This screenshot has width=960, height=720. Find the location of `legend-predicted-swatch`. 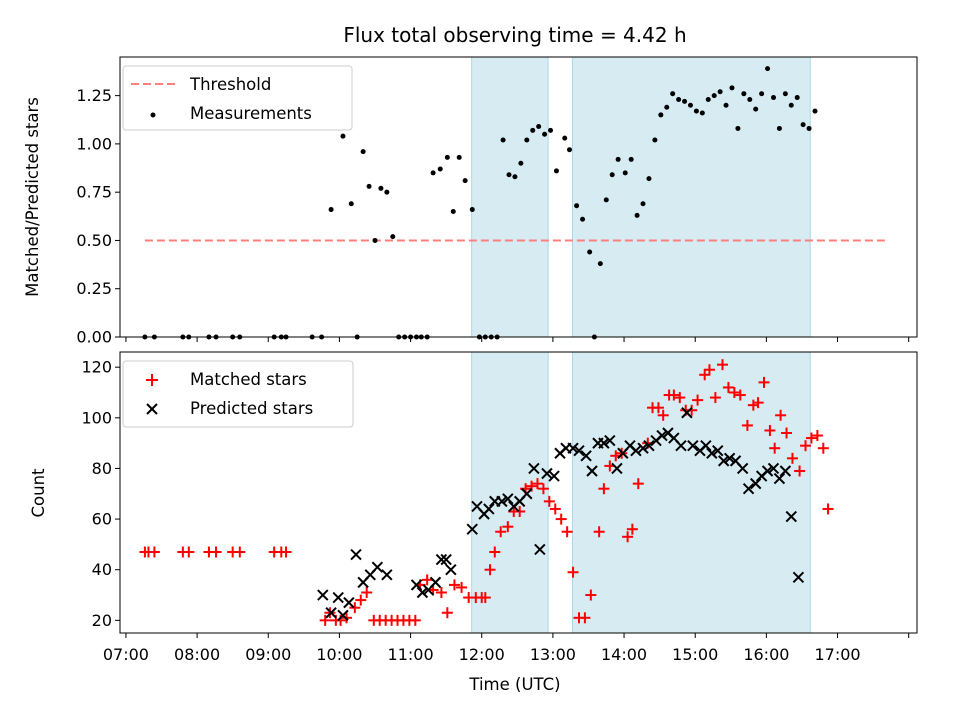

legend-predicted-swatch is located at coordinates (152, 409).